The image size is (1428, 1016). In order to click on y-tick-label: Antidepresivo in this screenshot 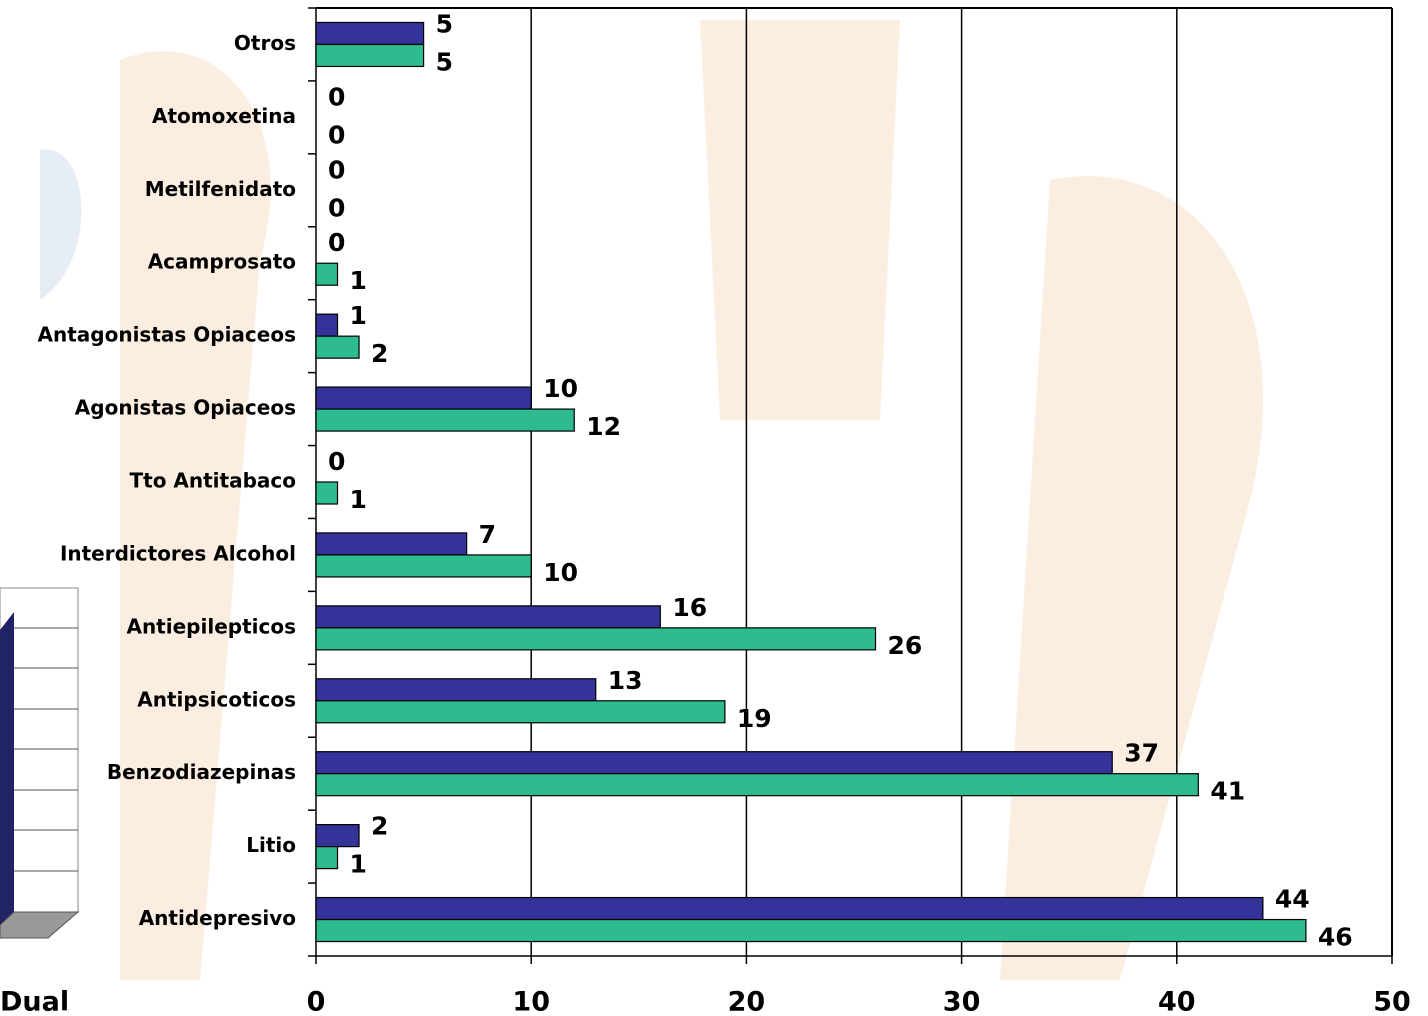, I will do `click(217, 918)`.